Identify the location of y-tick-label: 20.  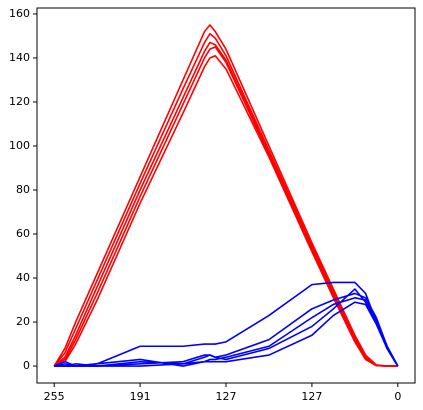
(23, 321).